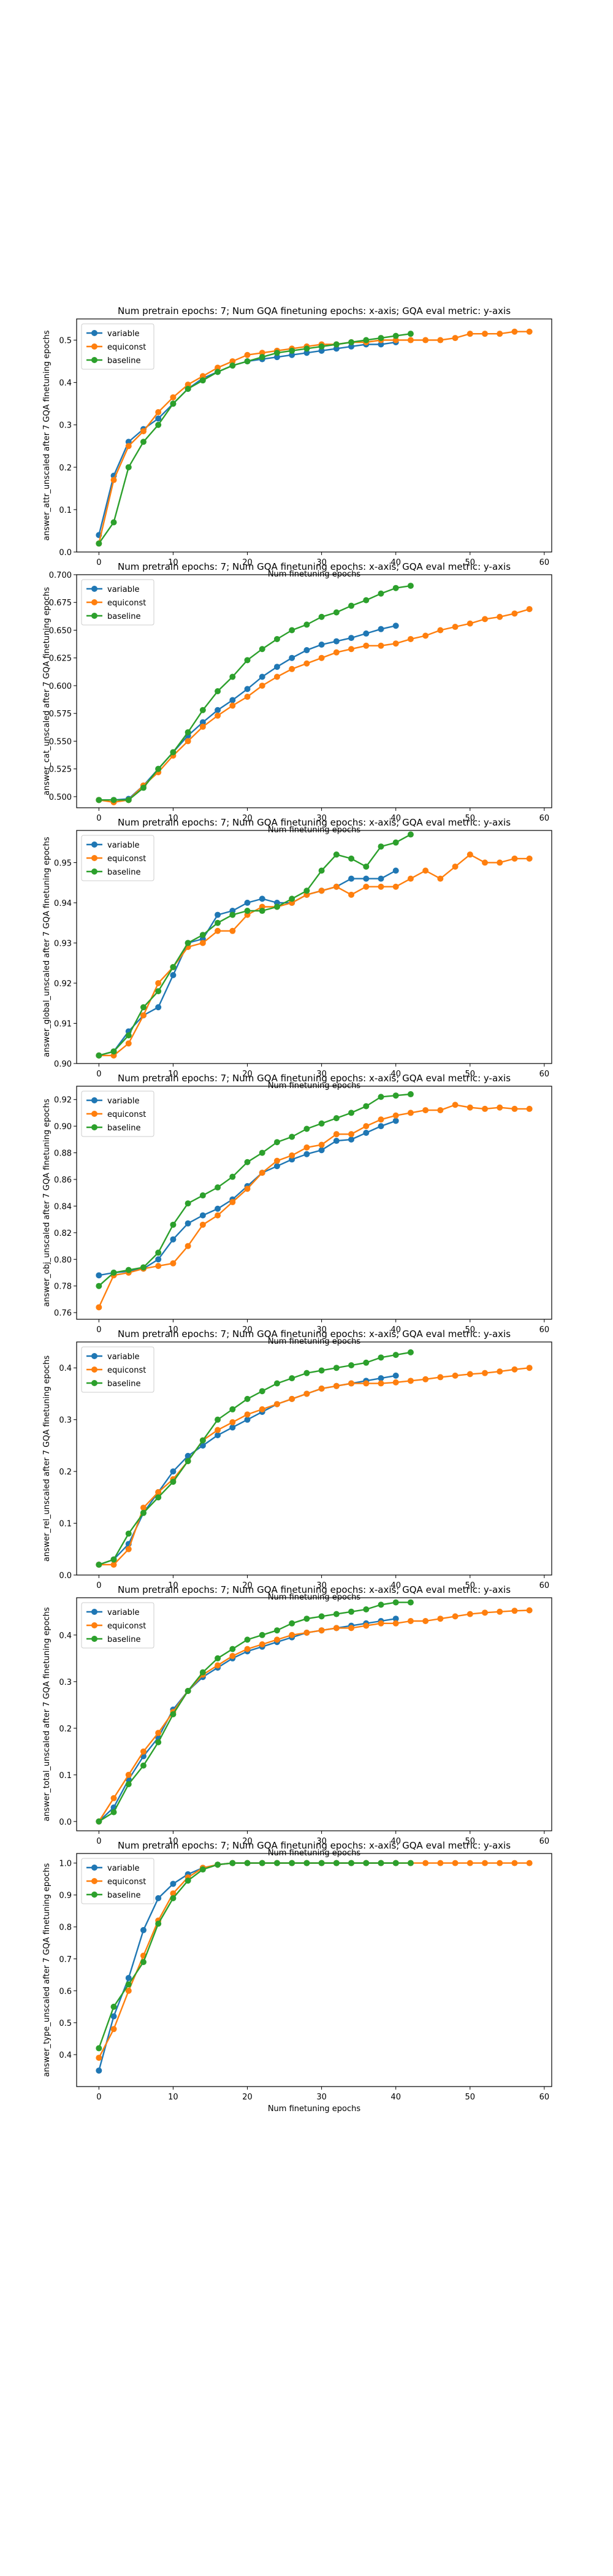  What do you see at coordinates (123, 1639) in the screenshot?
I see `legend-label: baseline` at bounding box center [123, 1639].